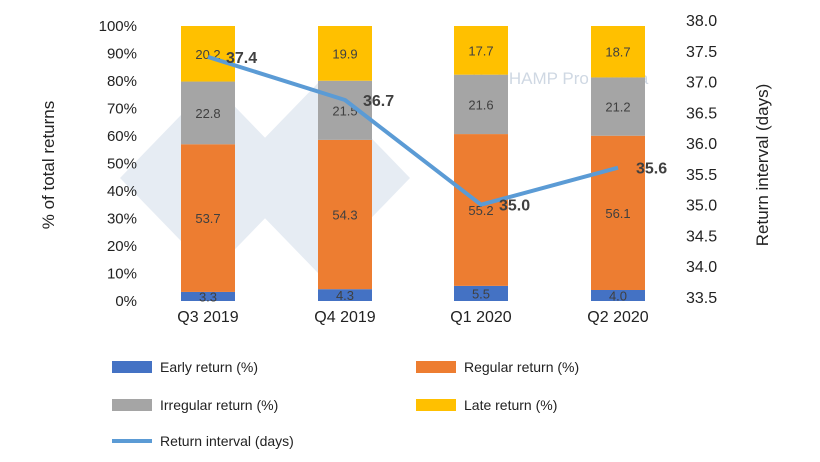 This screenshot has width=820, height=462. I want to click on x-axis-ticks: Q3 2019 Q4 2019 Q1 2020 Q2 2020, so click(412, 317).